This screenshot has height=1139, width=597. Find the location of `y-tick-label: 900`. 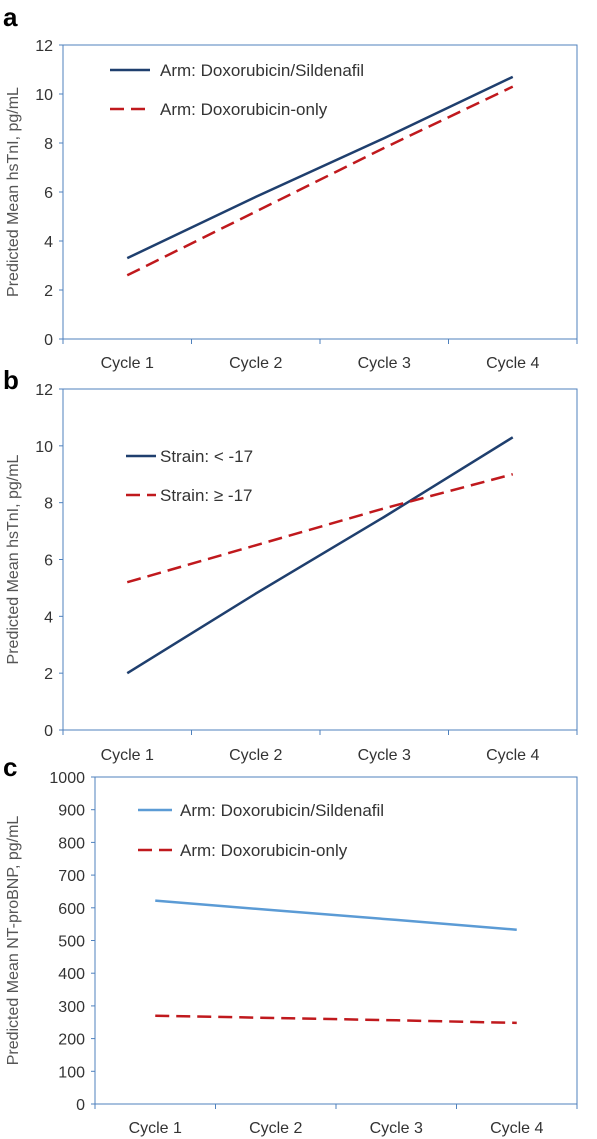

y-tick-label: 900 is located at coordinates (71, 811).